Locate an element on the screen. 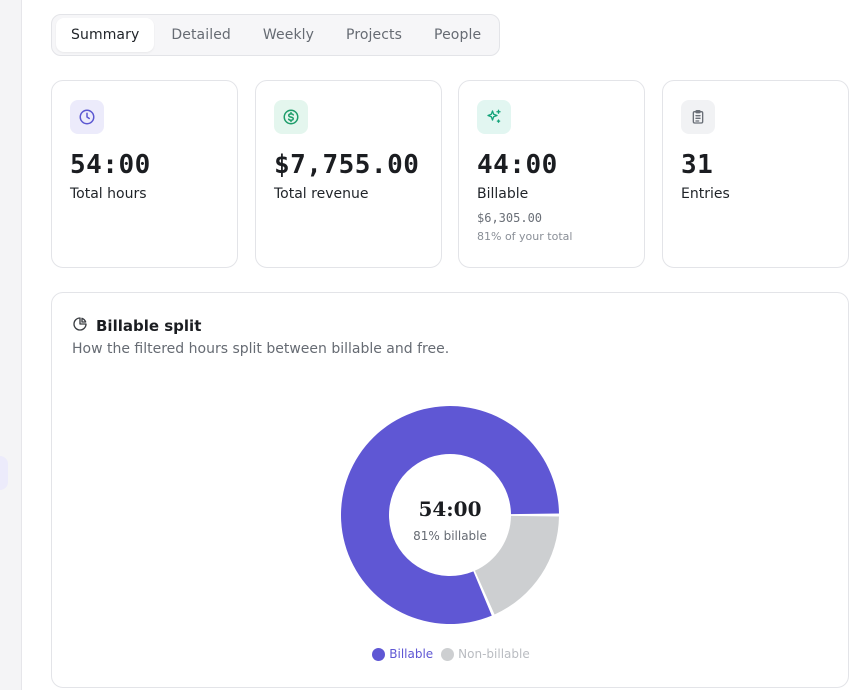 The image size is (866, 690). donut-center-value: 54:00 is located at coordinates (450, 509).